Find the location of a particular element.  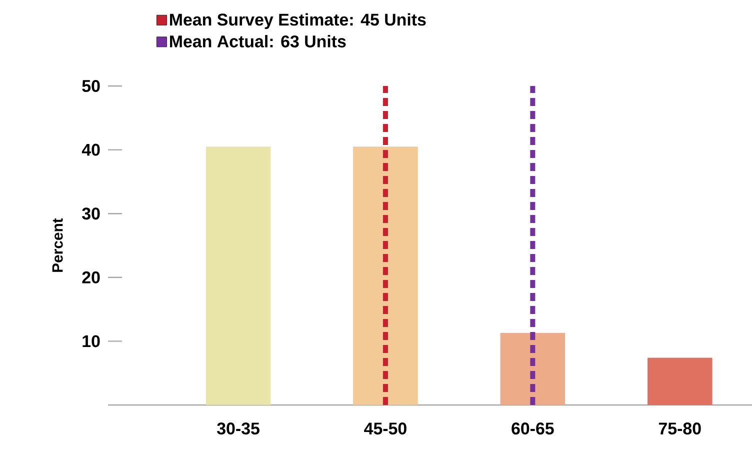

legend-label: Mean Survey Estimate: 45 Units is located at coordinates (298, 21).